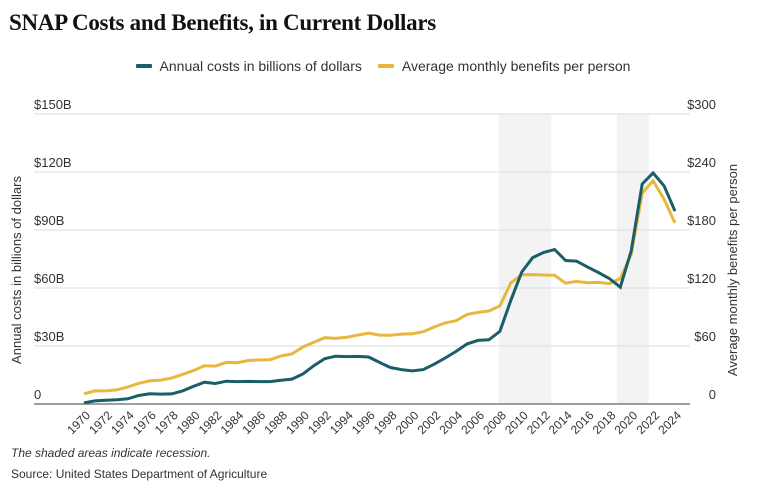  I want to click on x-tick-label: 2006, so click(472, 422).